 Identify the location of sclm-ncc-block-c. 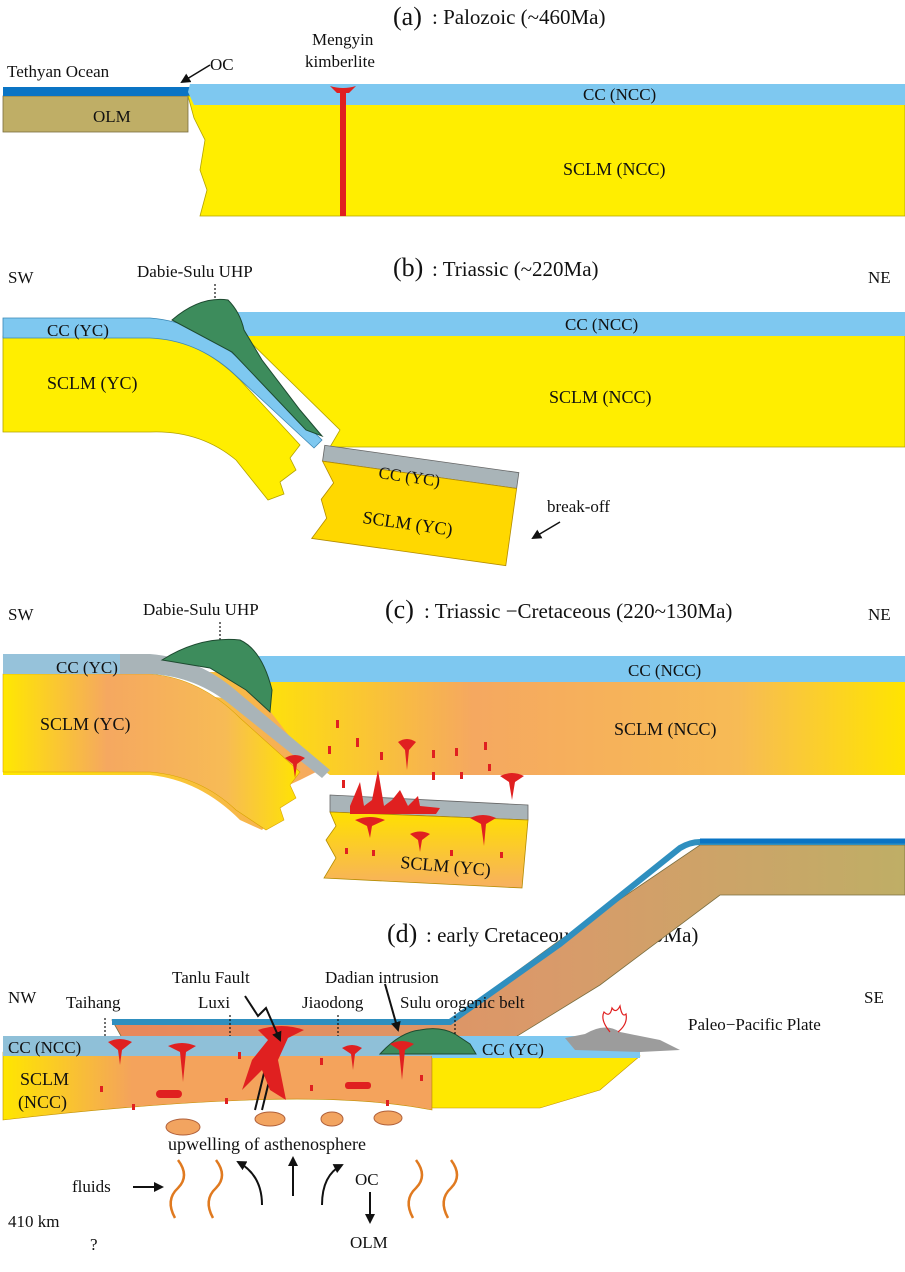
(572, 723).